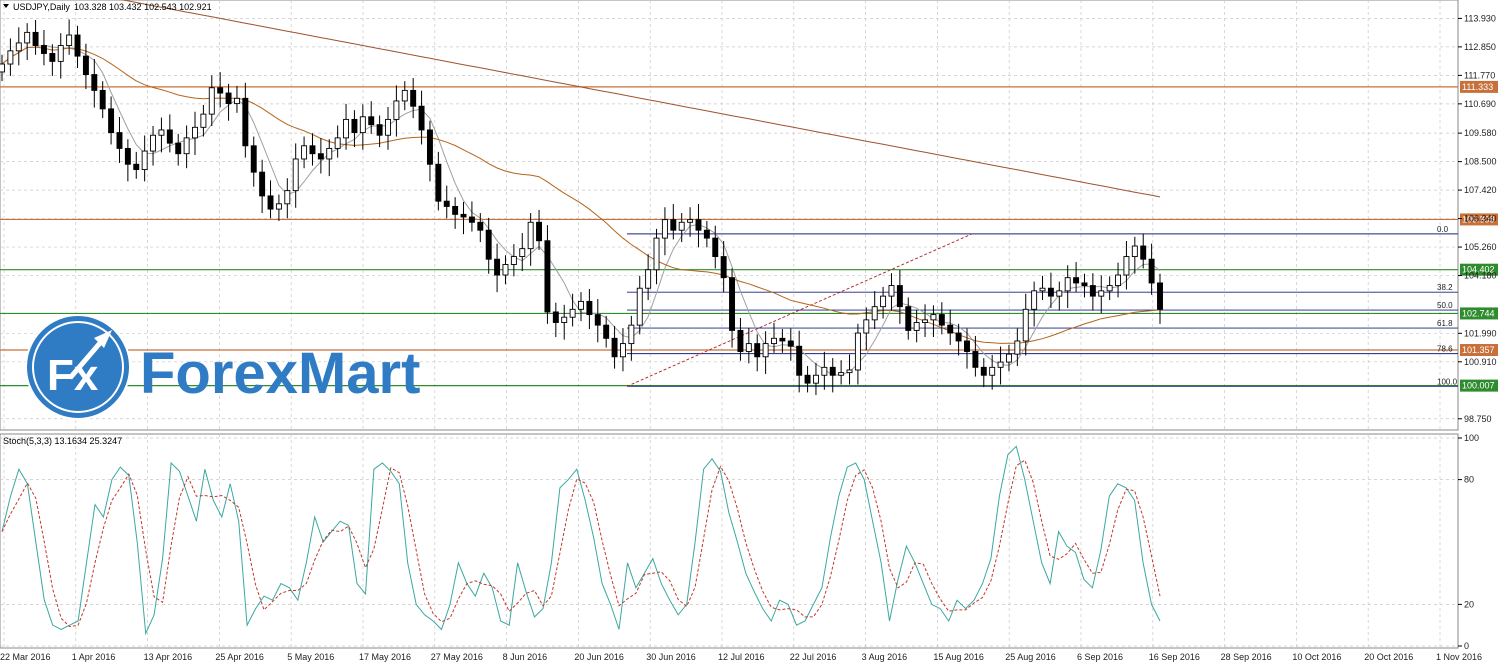 This screenshot has height=664, width=1499. Describe the element at coordinates (1480, 247) in the screenshot. I see `price-tick-label: 105.260` at that location.